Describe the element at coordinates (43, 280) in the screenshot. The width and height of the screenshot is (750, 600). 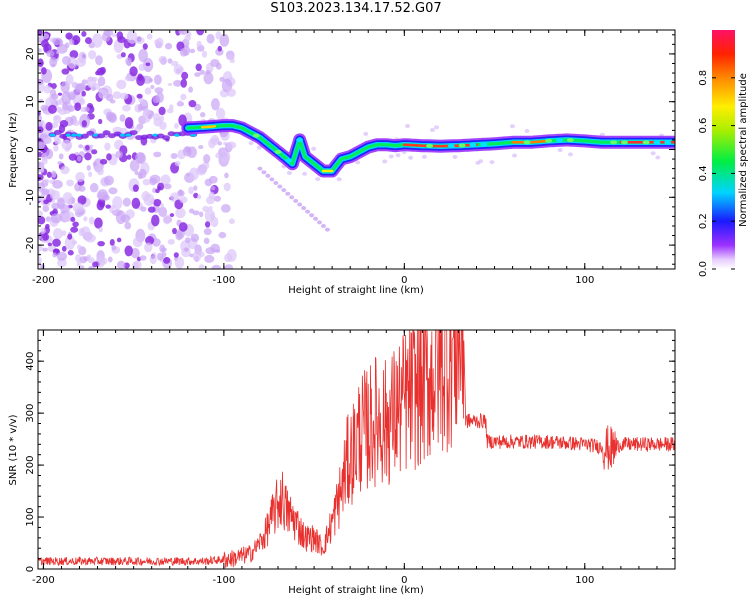
I see `spectrogram-x-tick-label: -200` at that location.